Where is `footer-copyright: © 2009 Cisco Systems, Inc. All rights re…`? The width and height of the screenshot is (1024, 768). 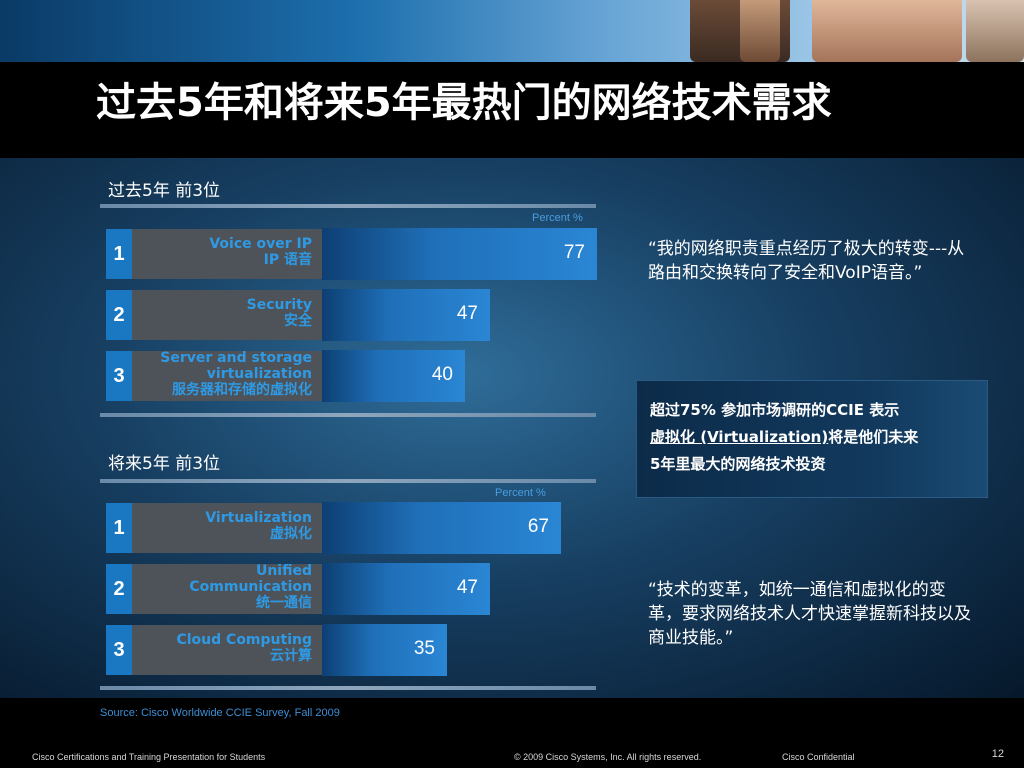
footer-copyright: © 2009 Cisco Systems, Inc. All rights re… is located at coordinates (608, 757).